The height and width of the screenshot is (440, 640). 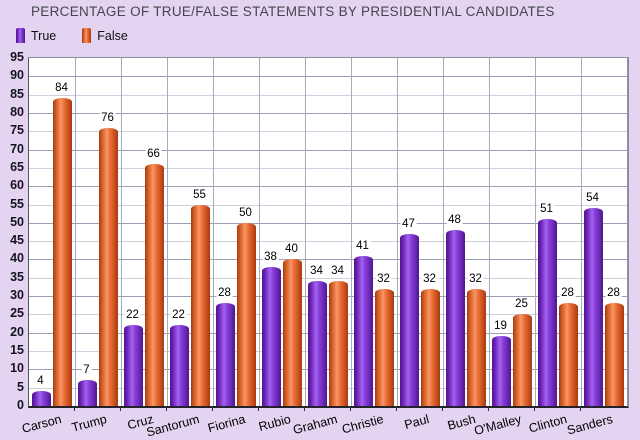 I want to click on legend-item-true: True, so click(x=36, y=35).